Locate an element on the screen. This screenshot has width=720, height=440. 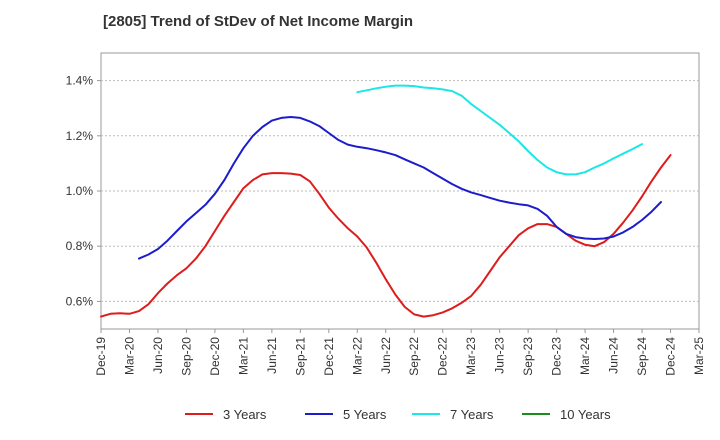
x-tick-label: Sep-20 is located at coordinates (186, 356).